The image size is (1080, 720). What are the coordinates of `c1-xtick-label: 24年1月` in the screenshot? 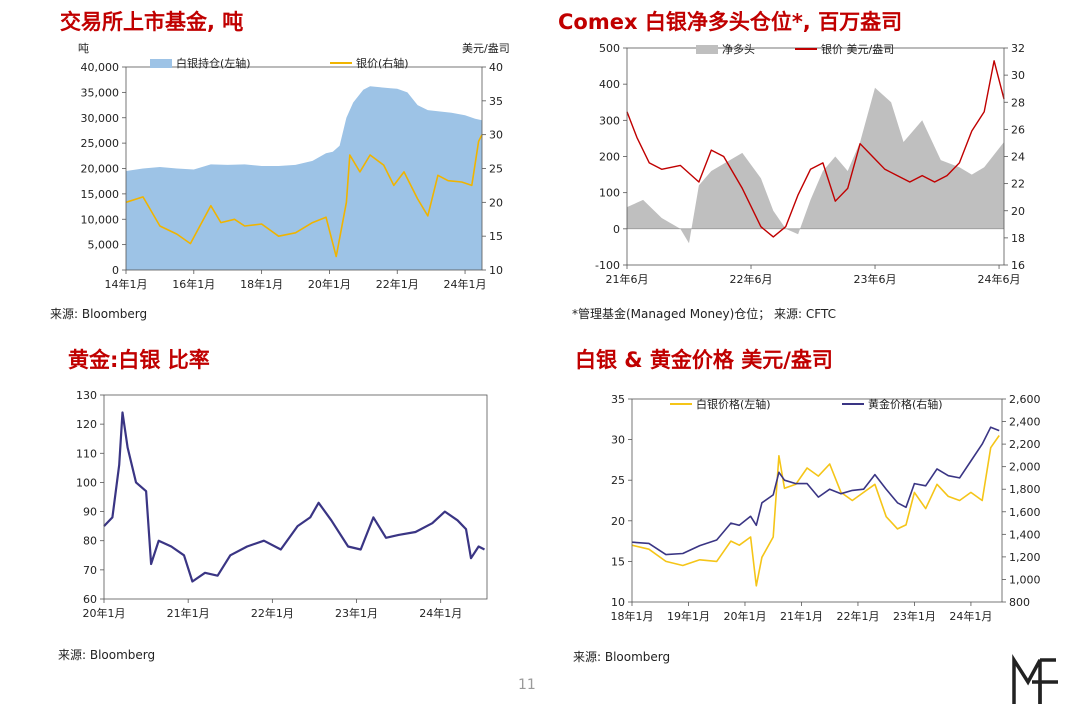 It's located at (465, 284).